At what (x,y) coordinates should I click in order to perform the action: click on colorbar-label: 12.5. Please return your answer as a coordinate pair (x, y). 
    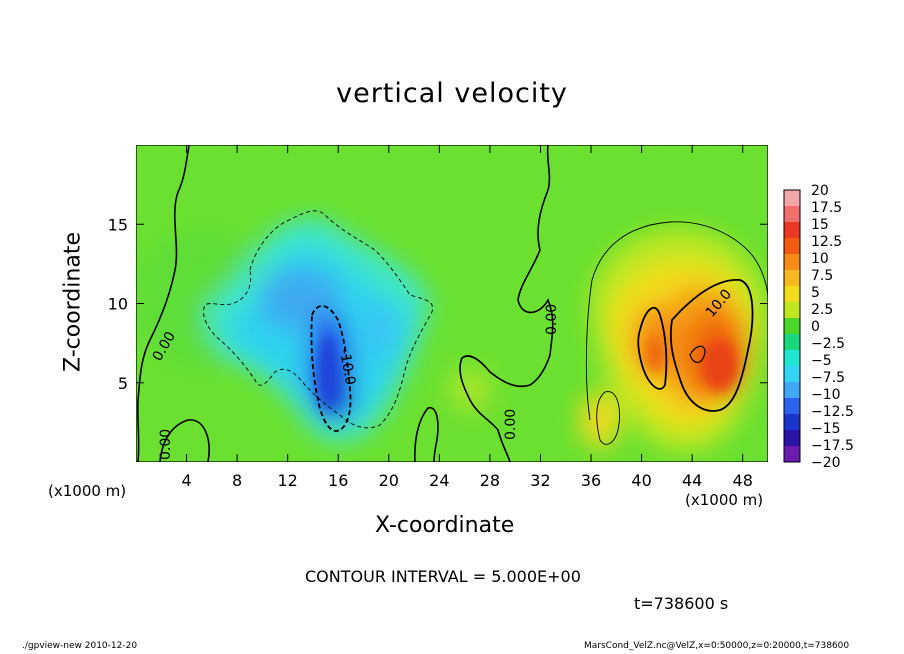
    Looking at the image, I should click on (826, 242).